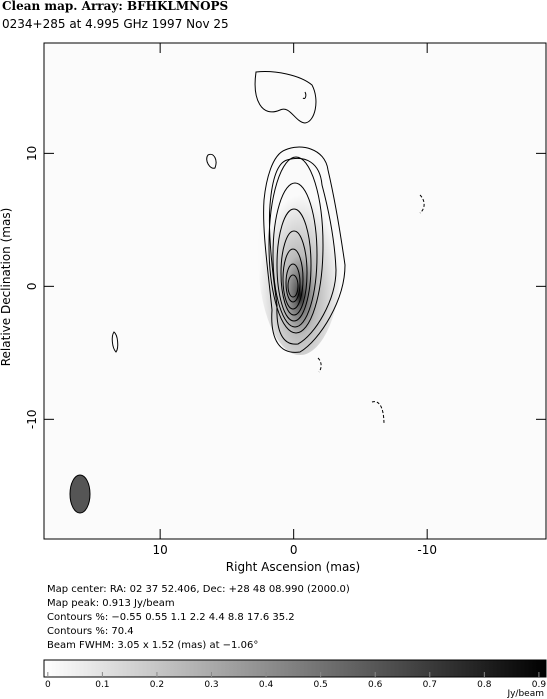 Image resolution: width=547 pixels, height=699 pixels. Describe the element at coordinates (32, 420) in the screenshot. I see `y-tick-label: -10` at that location.